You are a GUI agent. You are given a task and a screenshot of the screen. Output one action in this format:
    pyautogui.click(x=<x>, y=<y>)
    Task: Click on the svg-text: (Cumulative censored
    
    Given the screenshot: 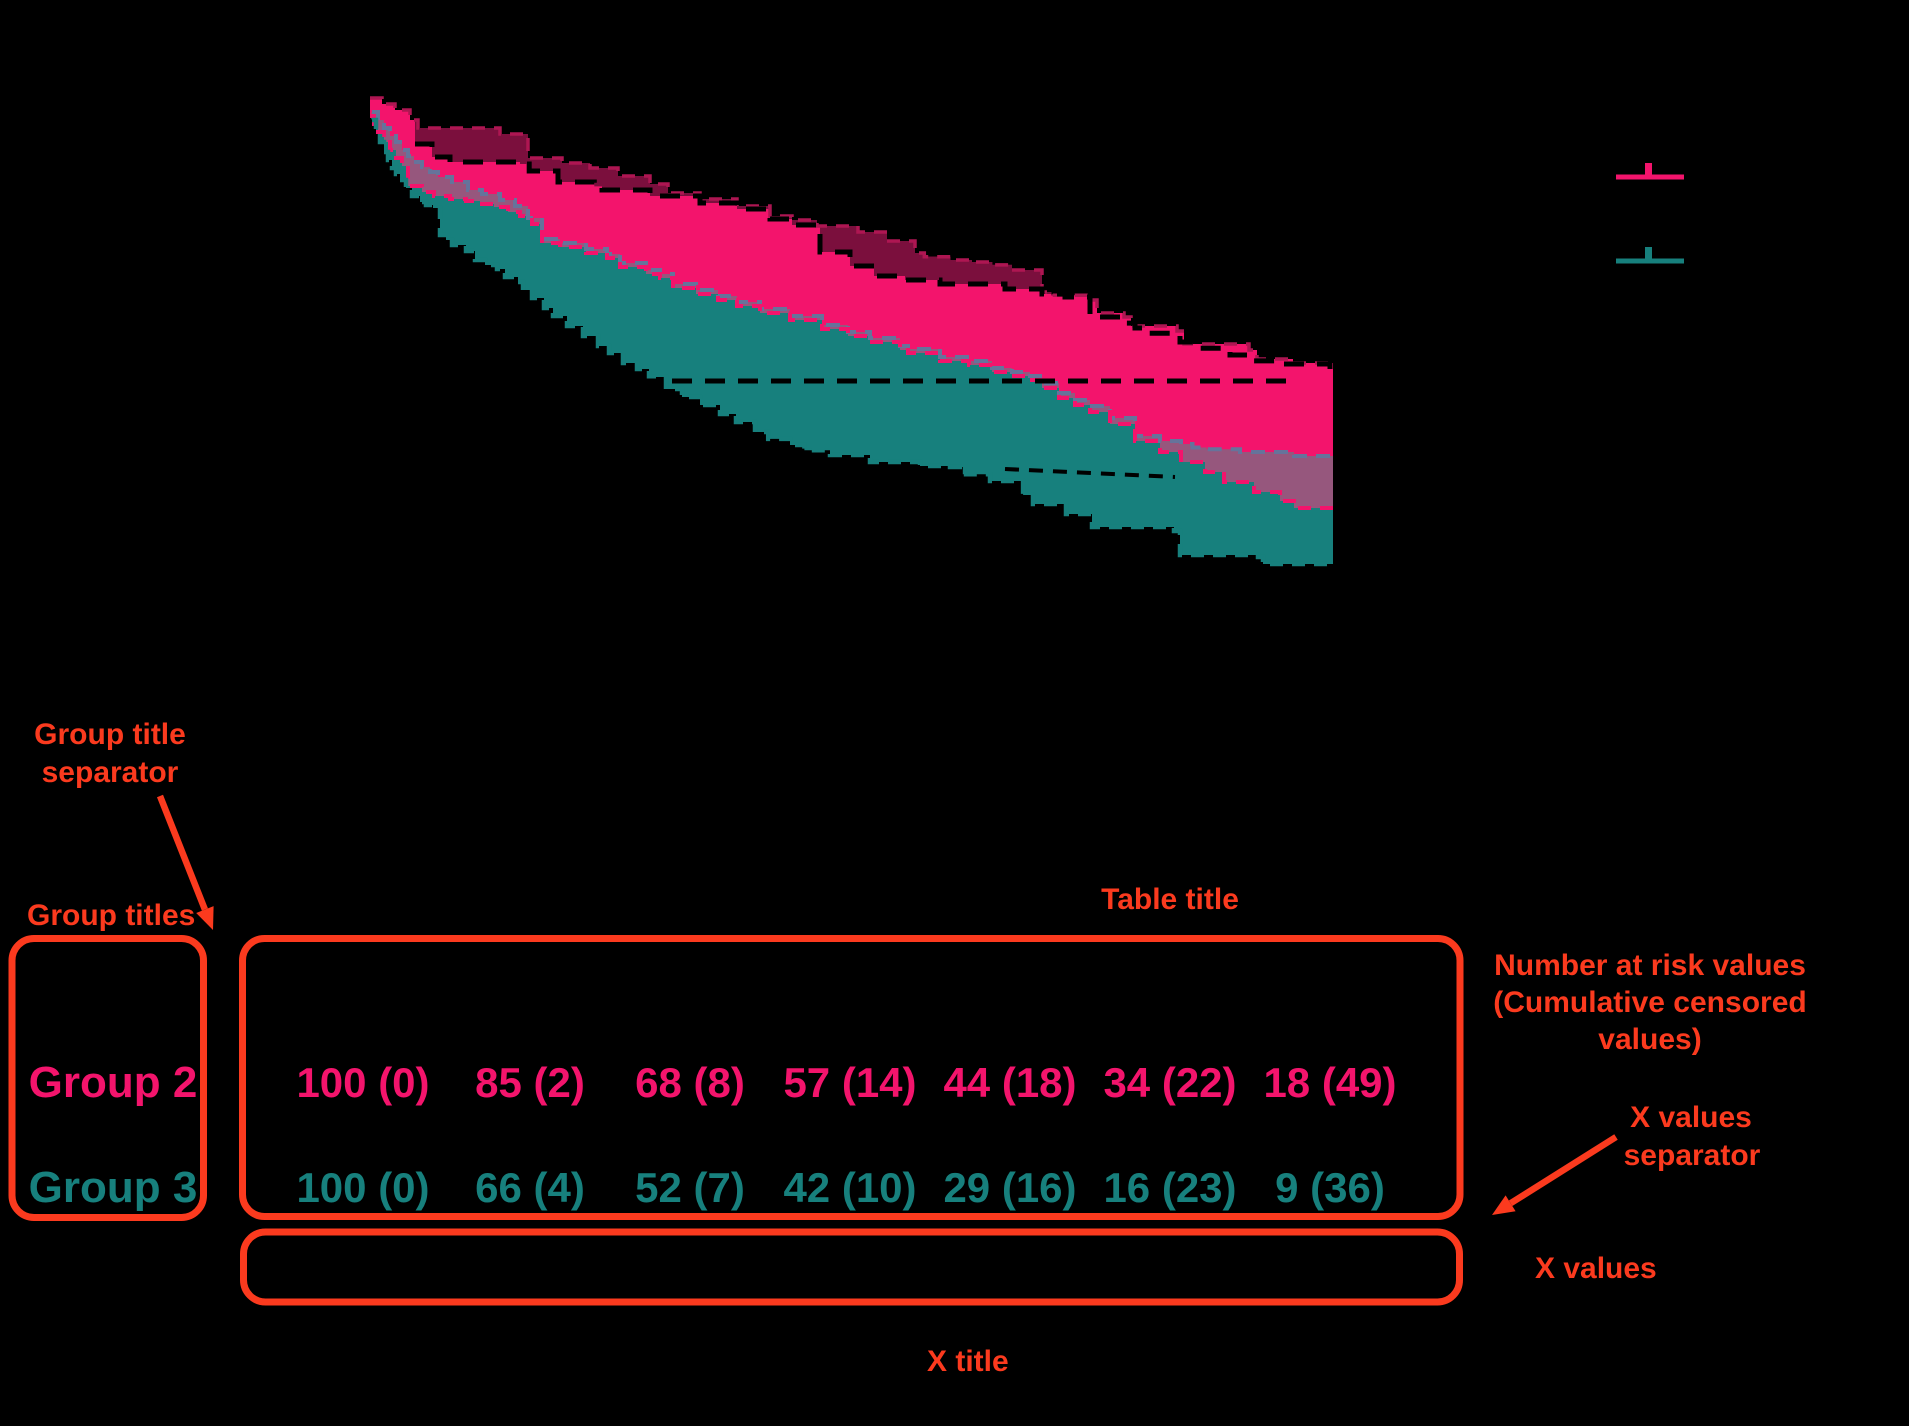 What is the action you would take?
    pyautogui.click(x=1649, y=1002)
    